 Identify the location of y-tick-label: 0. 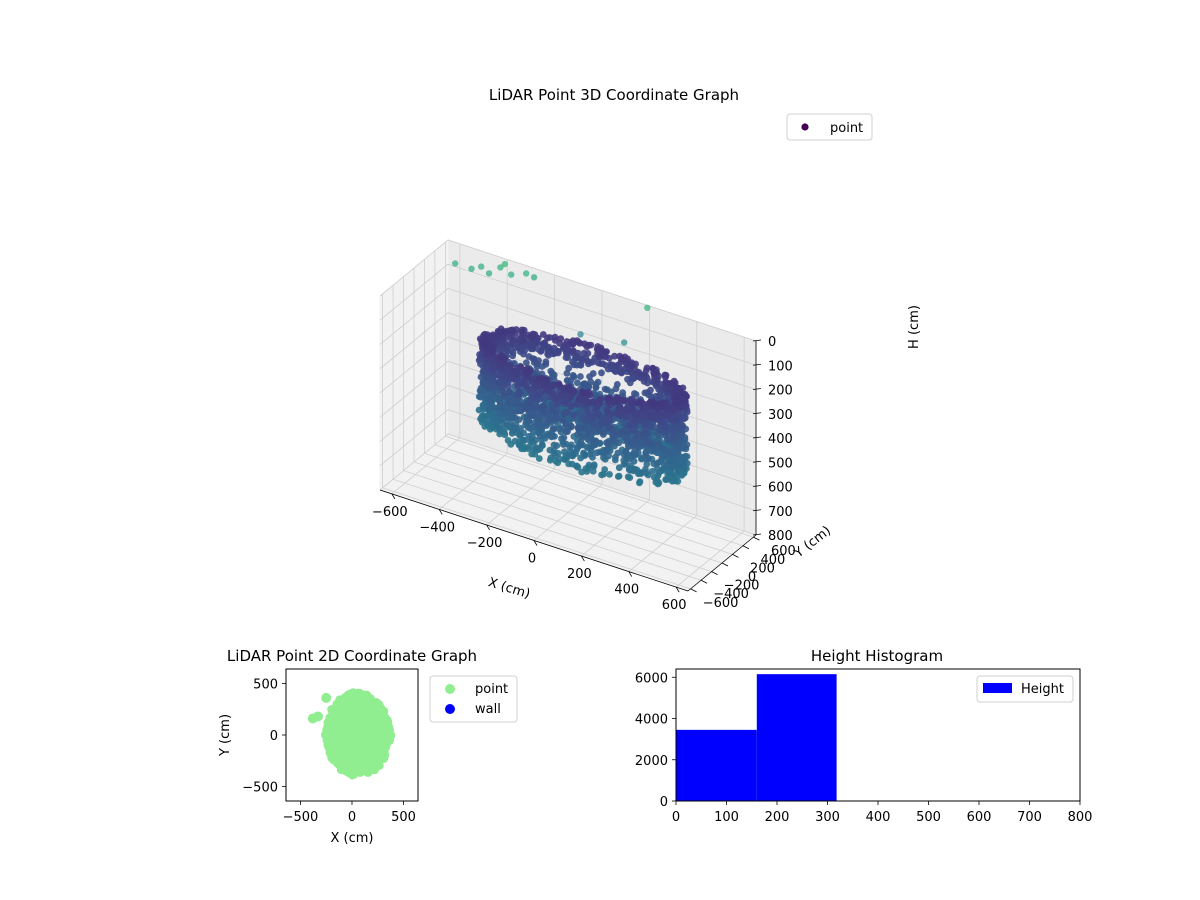
(664, 802).